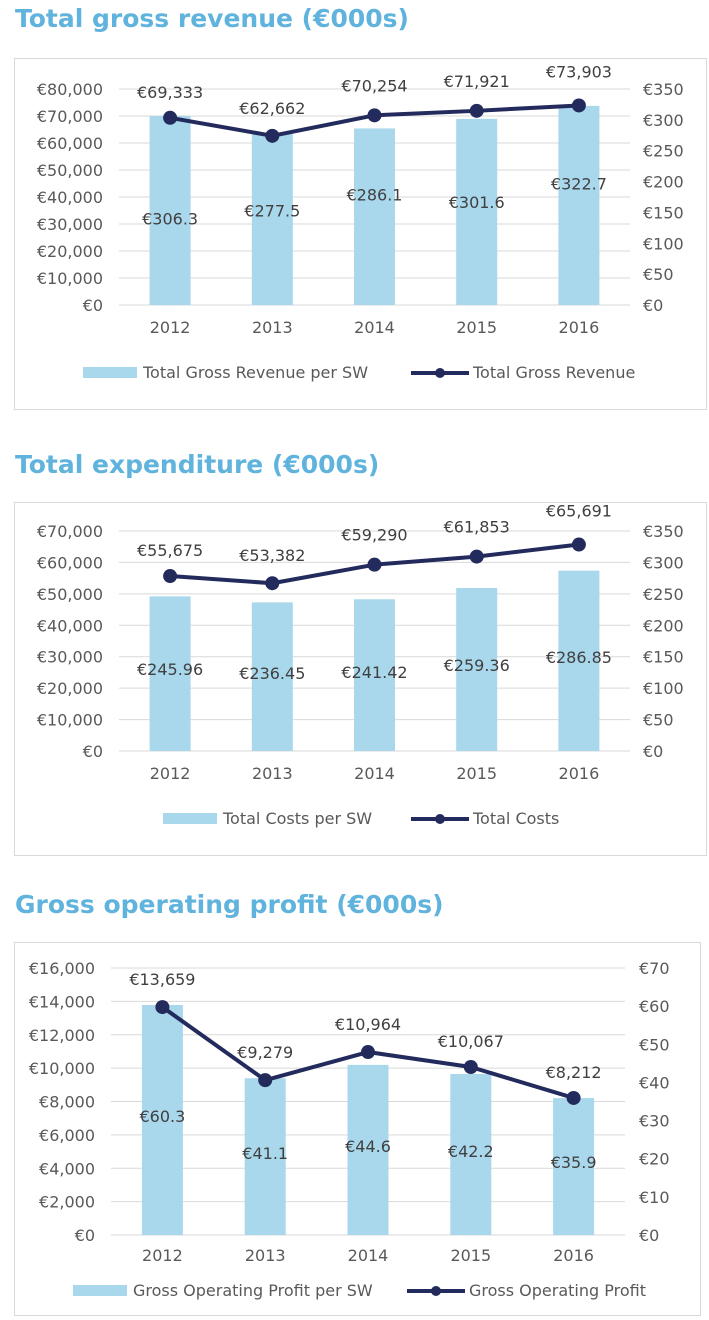 The image size is (709, 1320). I want to click on bar-data-label: €259.36, so click(477, 665).